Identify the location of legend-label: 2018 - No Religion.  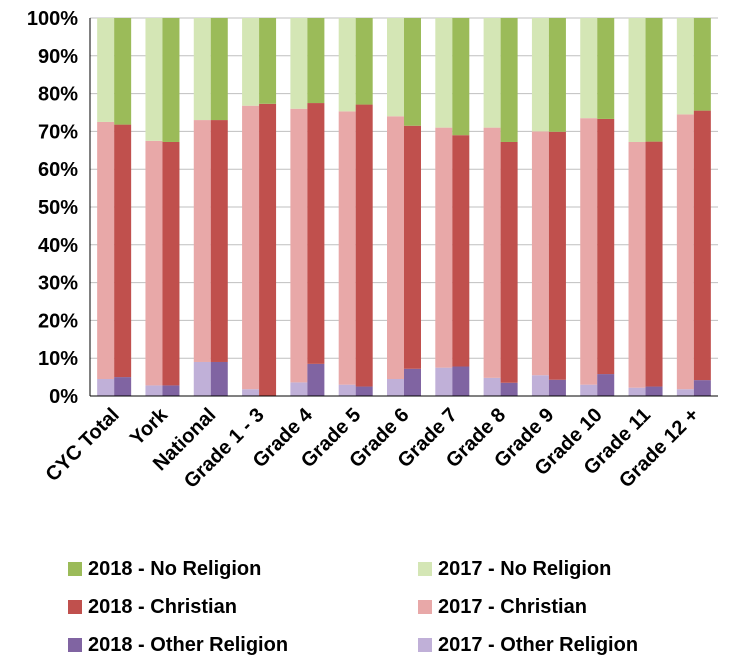
(175, 568).